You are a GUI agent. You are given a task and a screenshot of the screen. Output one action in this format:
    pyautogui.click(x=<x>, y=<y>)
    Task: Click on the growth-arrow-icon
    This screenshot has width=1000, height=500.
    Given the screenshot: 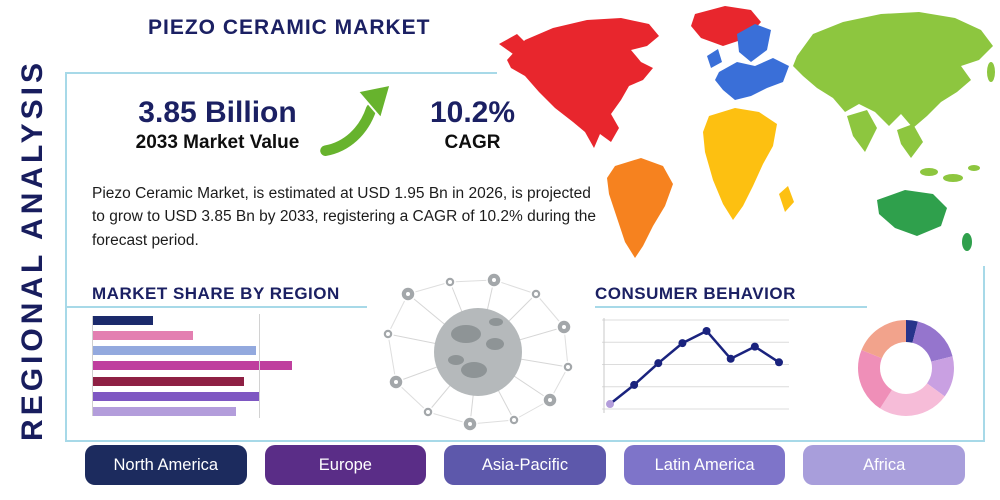 What is the action you would take?
    pyautogui.click(x=357, y=125)
    